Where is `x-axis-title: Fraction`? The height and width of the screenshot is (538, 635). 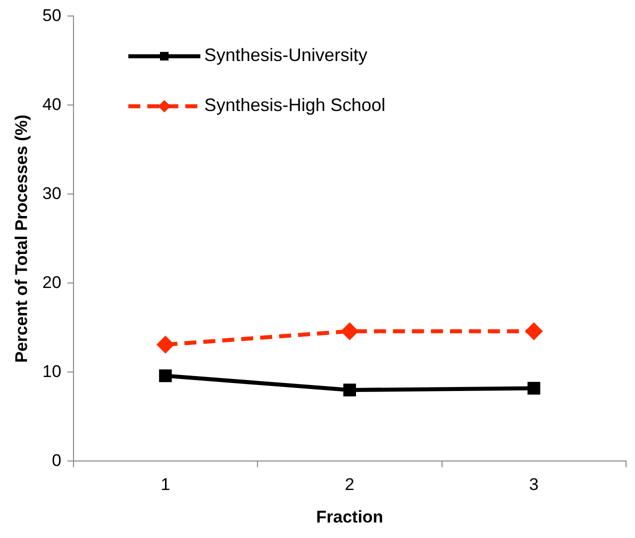
x-axis-title: Fraction is located at coordinates (350, 516).